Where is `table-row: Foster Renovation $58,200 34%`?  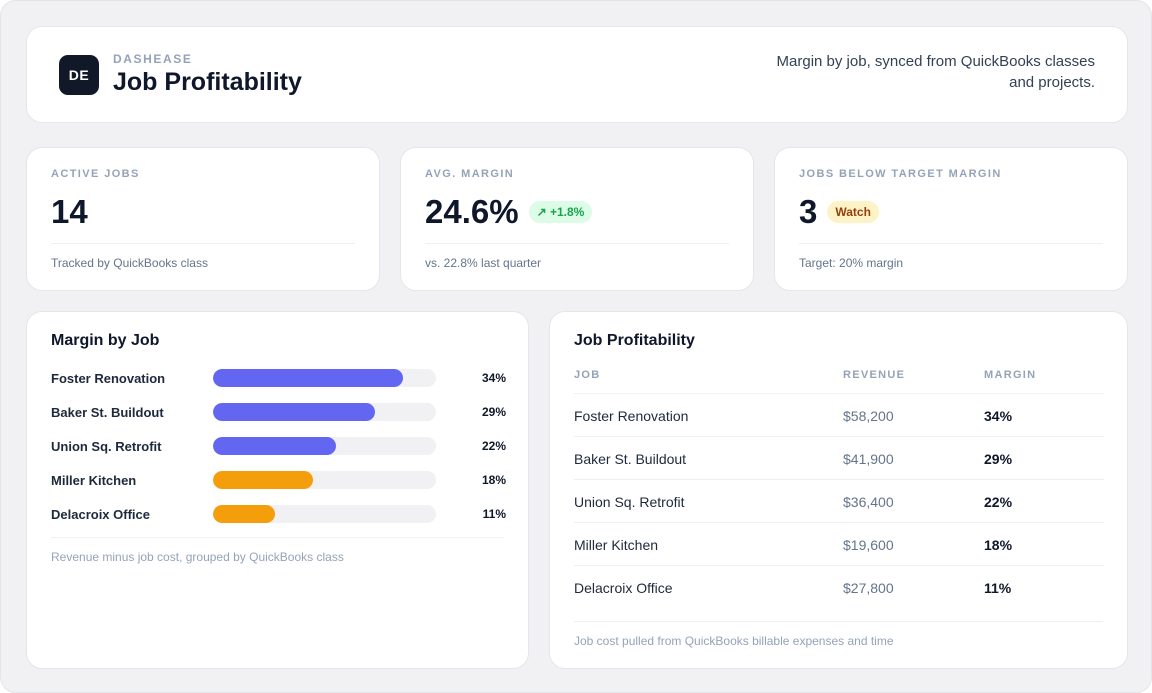 table-row: Foster Renovation $58,200 34% is located at coordinates (839, 414).